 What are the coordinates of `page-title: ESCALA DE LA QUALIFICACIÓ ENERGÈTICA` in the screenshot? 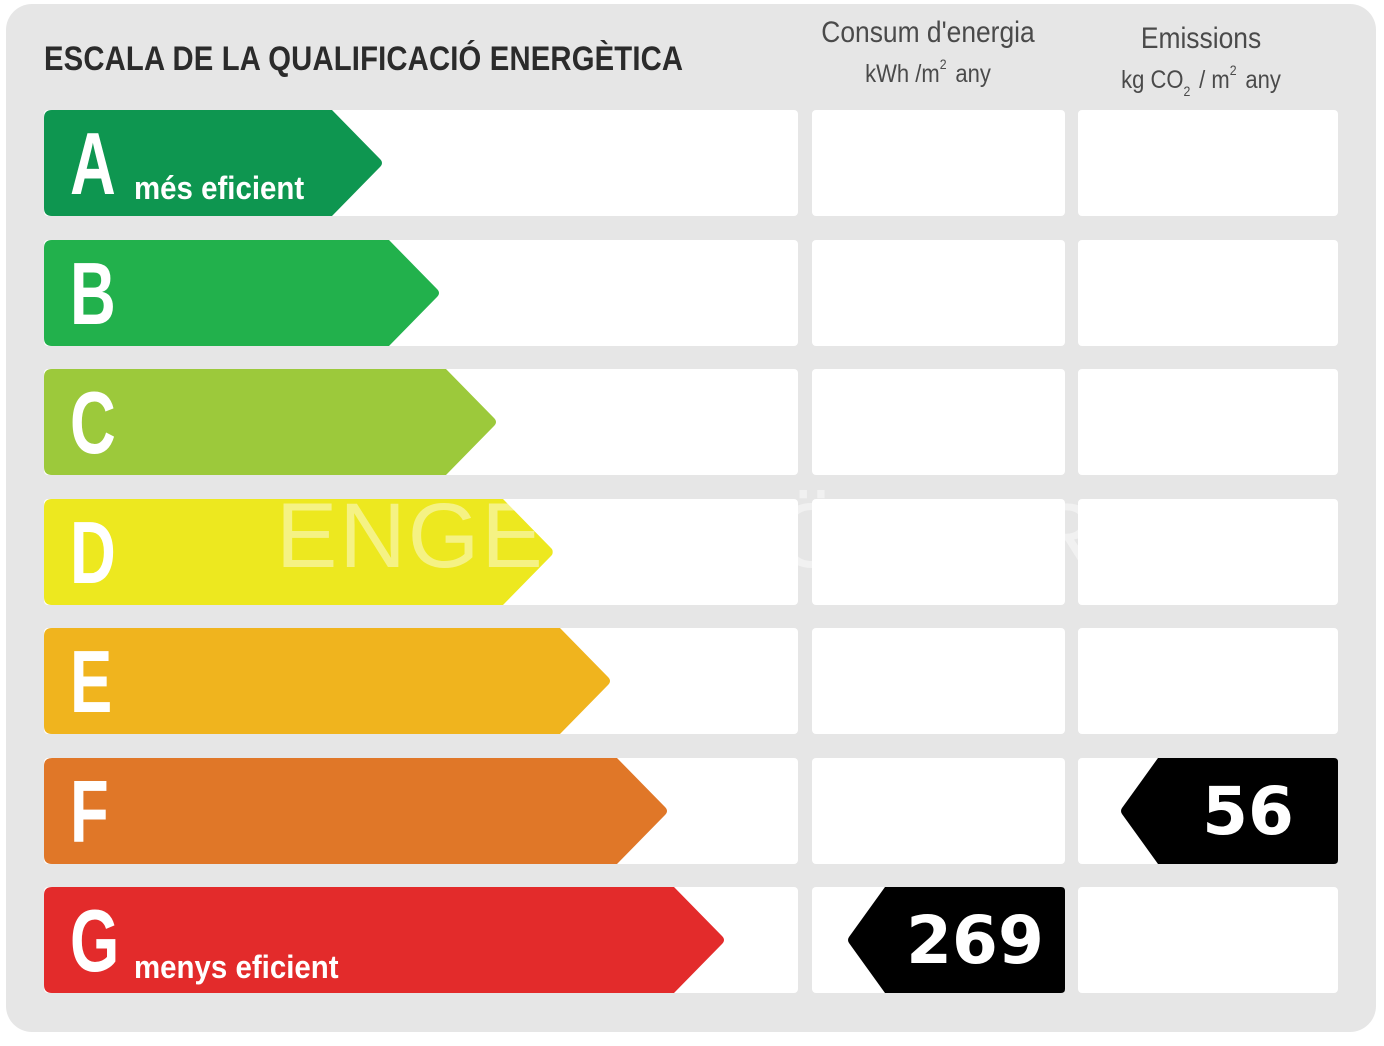 It's located at (364, 59).